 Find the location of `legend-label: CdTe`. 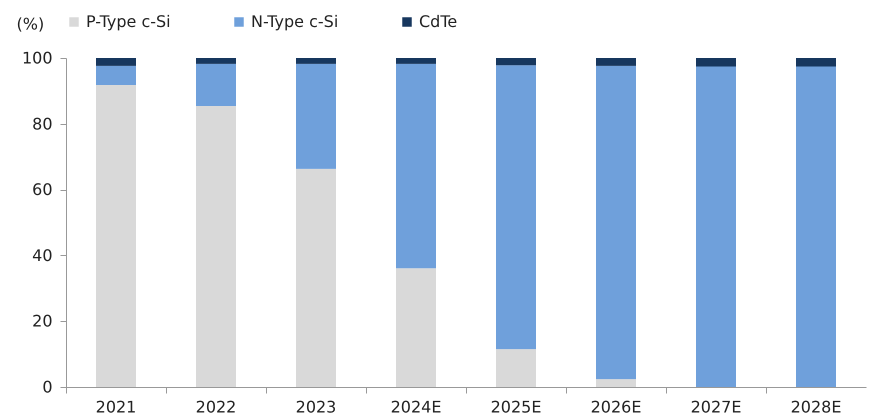

legend-label: CdTe is located at coordinates (438, 21).